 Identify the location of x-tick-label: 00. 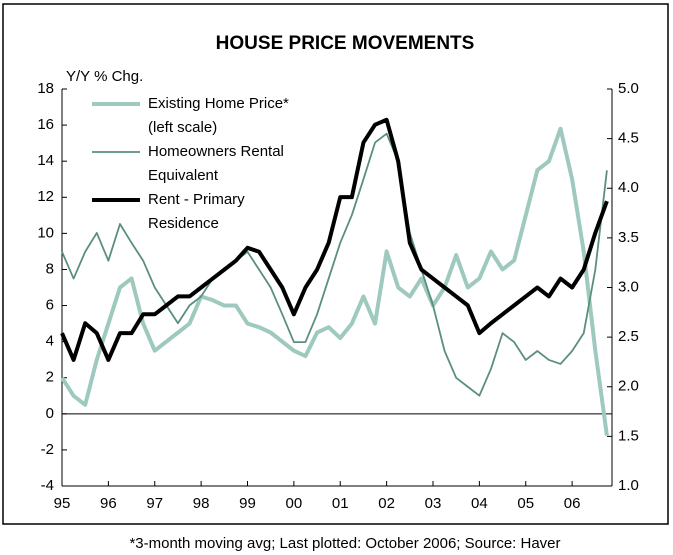
(294, 503).